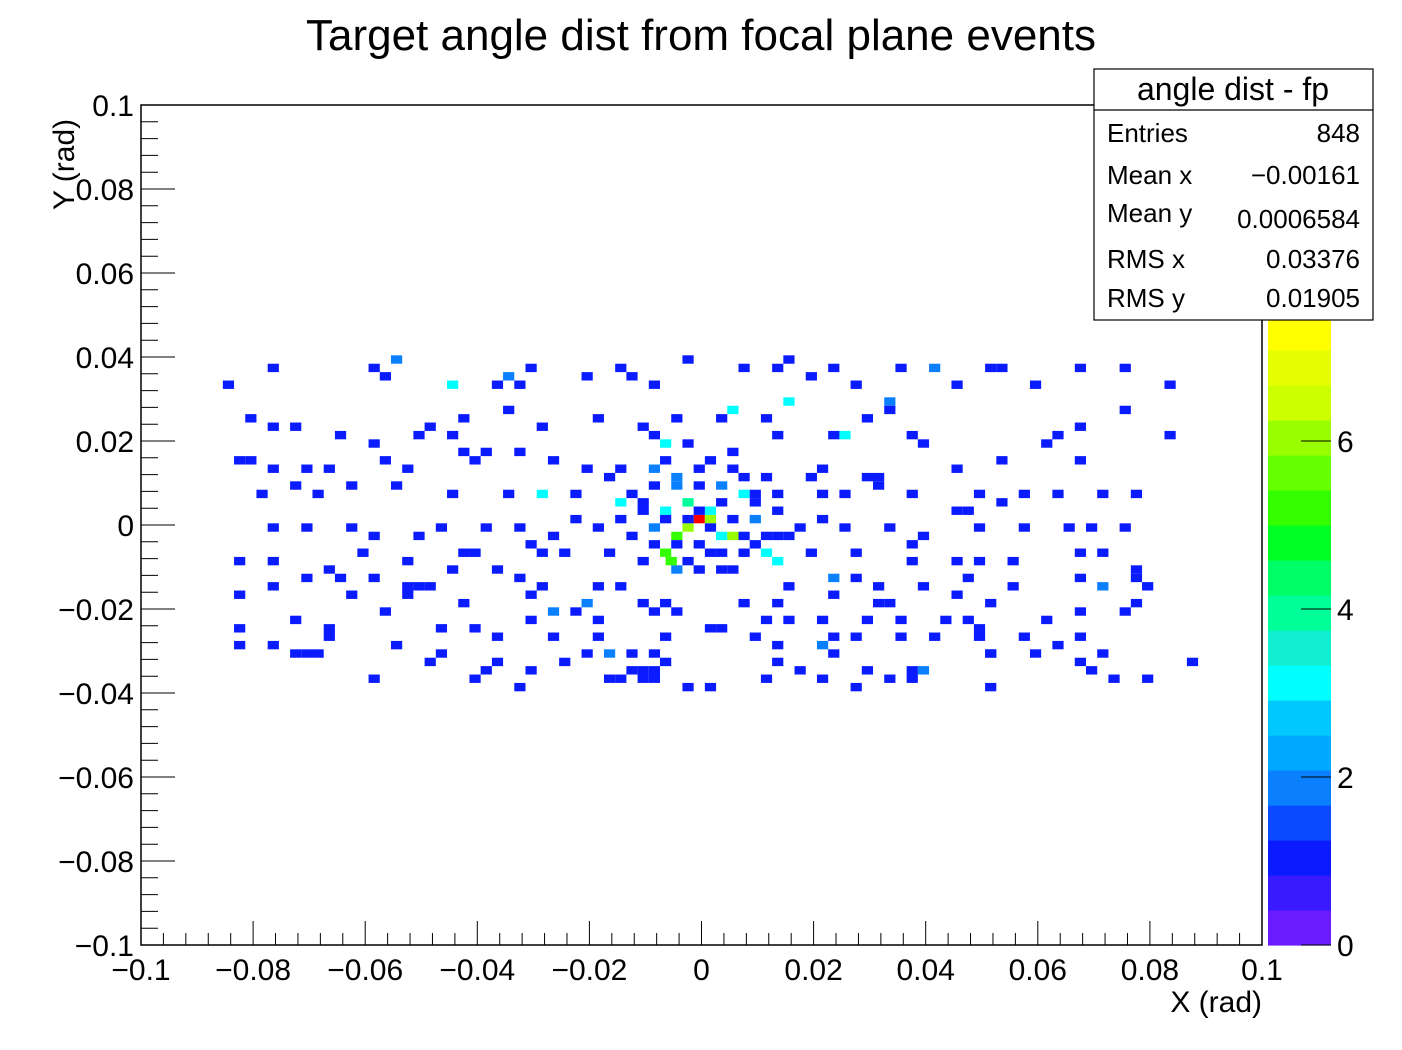  What do you see at coordinates (1313, 259) in the screenshot?
I see `statistics-row-value: 0.03376` at bounding box center [1313, 259].